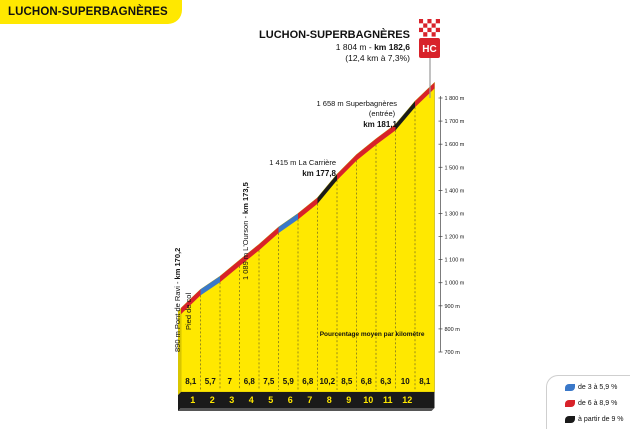  What do you see at coordinates (598, 403) in the screenshot?
I see `legend-label: de 6 à 8,9 %` at bounding box center [598, 403].